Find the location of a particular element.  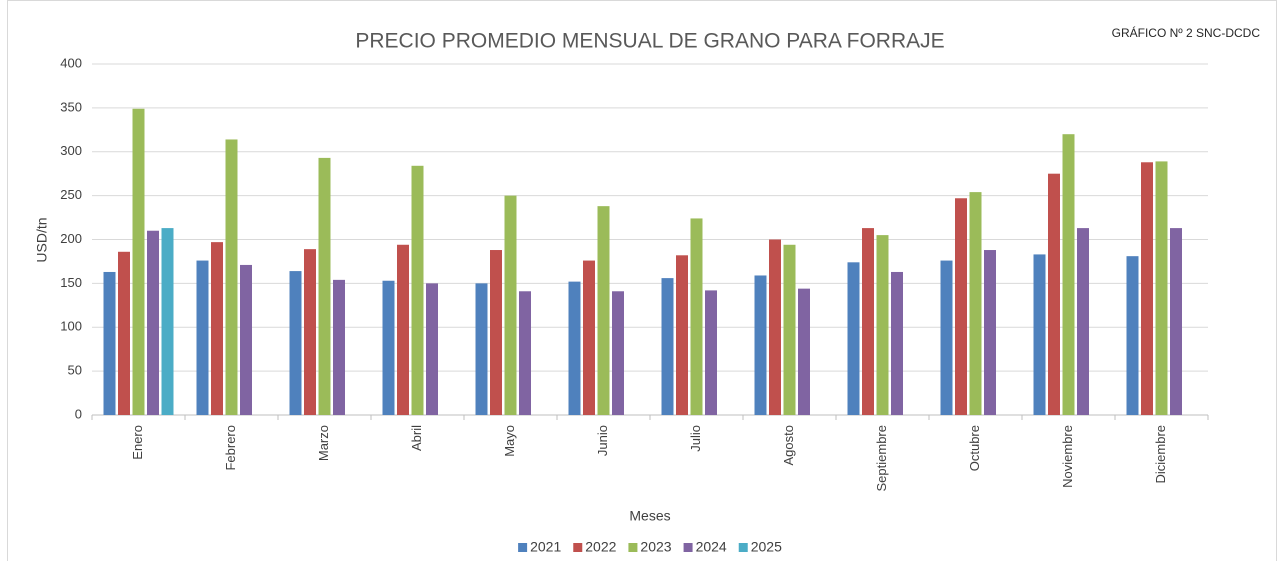

legend: 2021 2022 2023 2024 2025 is located at coordinates (650, 547).